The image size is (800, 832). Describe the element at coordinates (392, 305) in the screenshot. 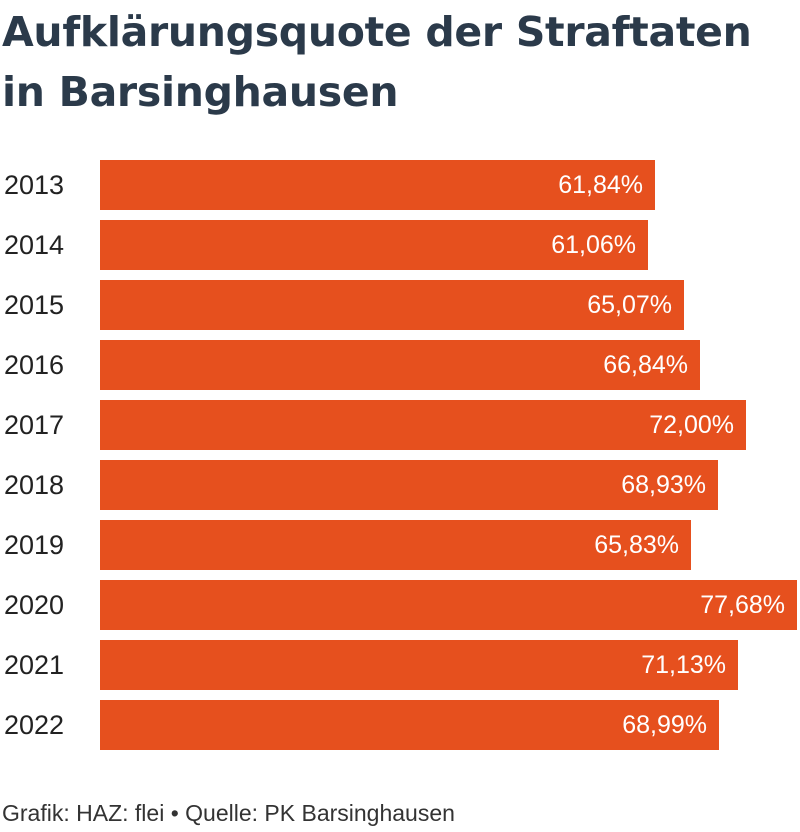

I see `bar-2015` at that location.